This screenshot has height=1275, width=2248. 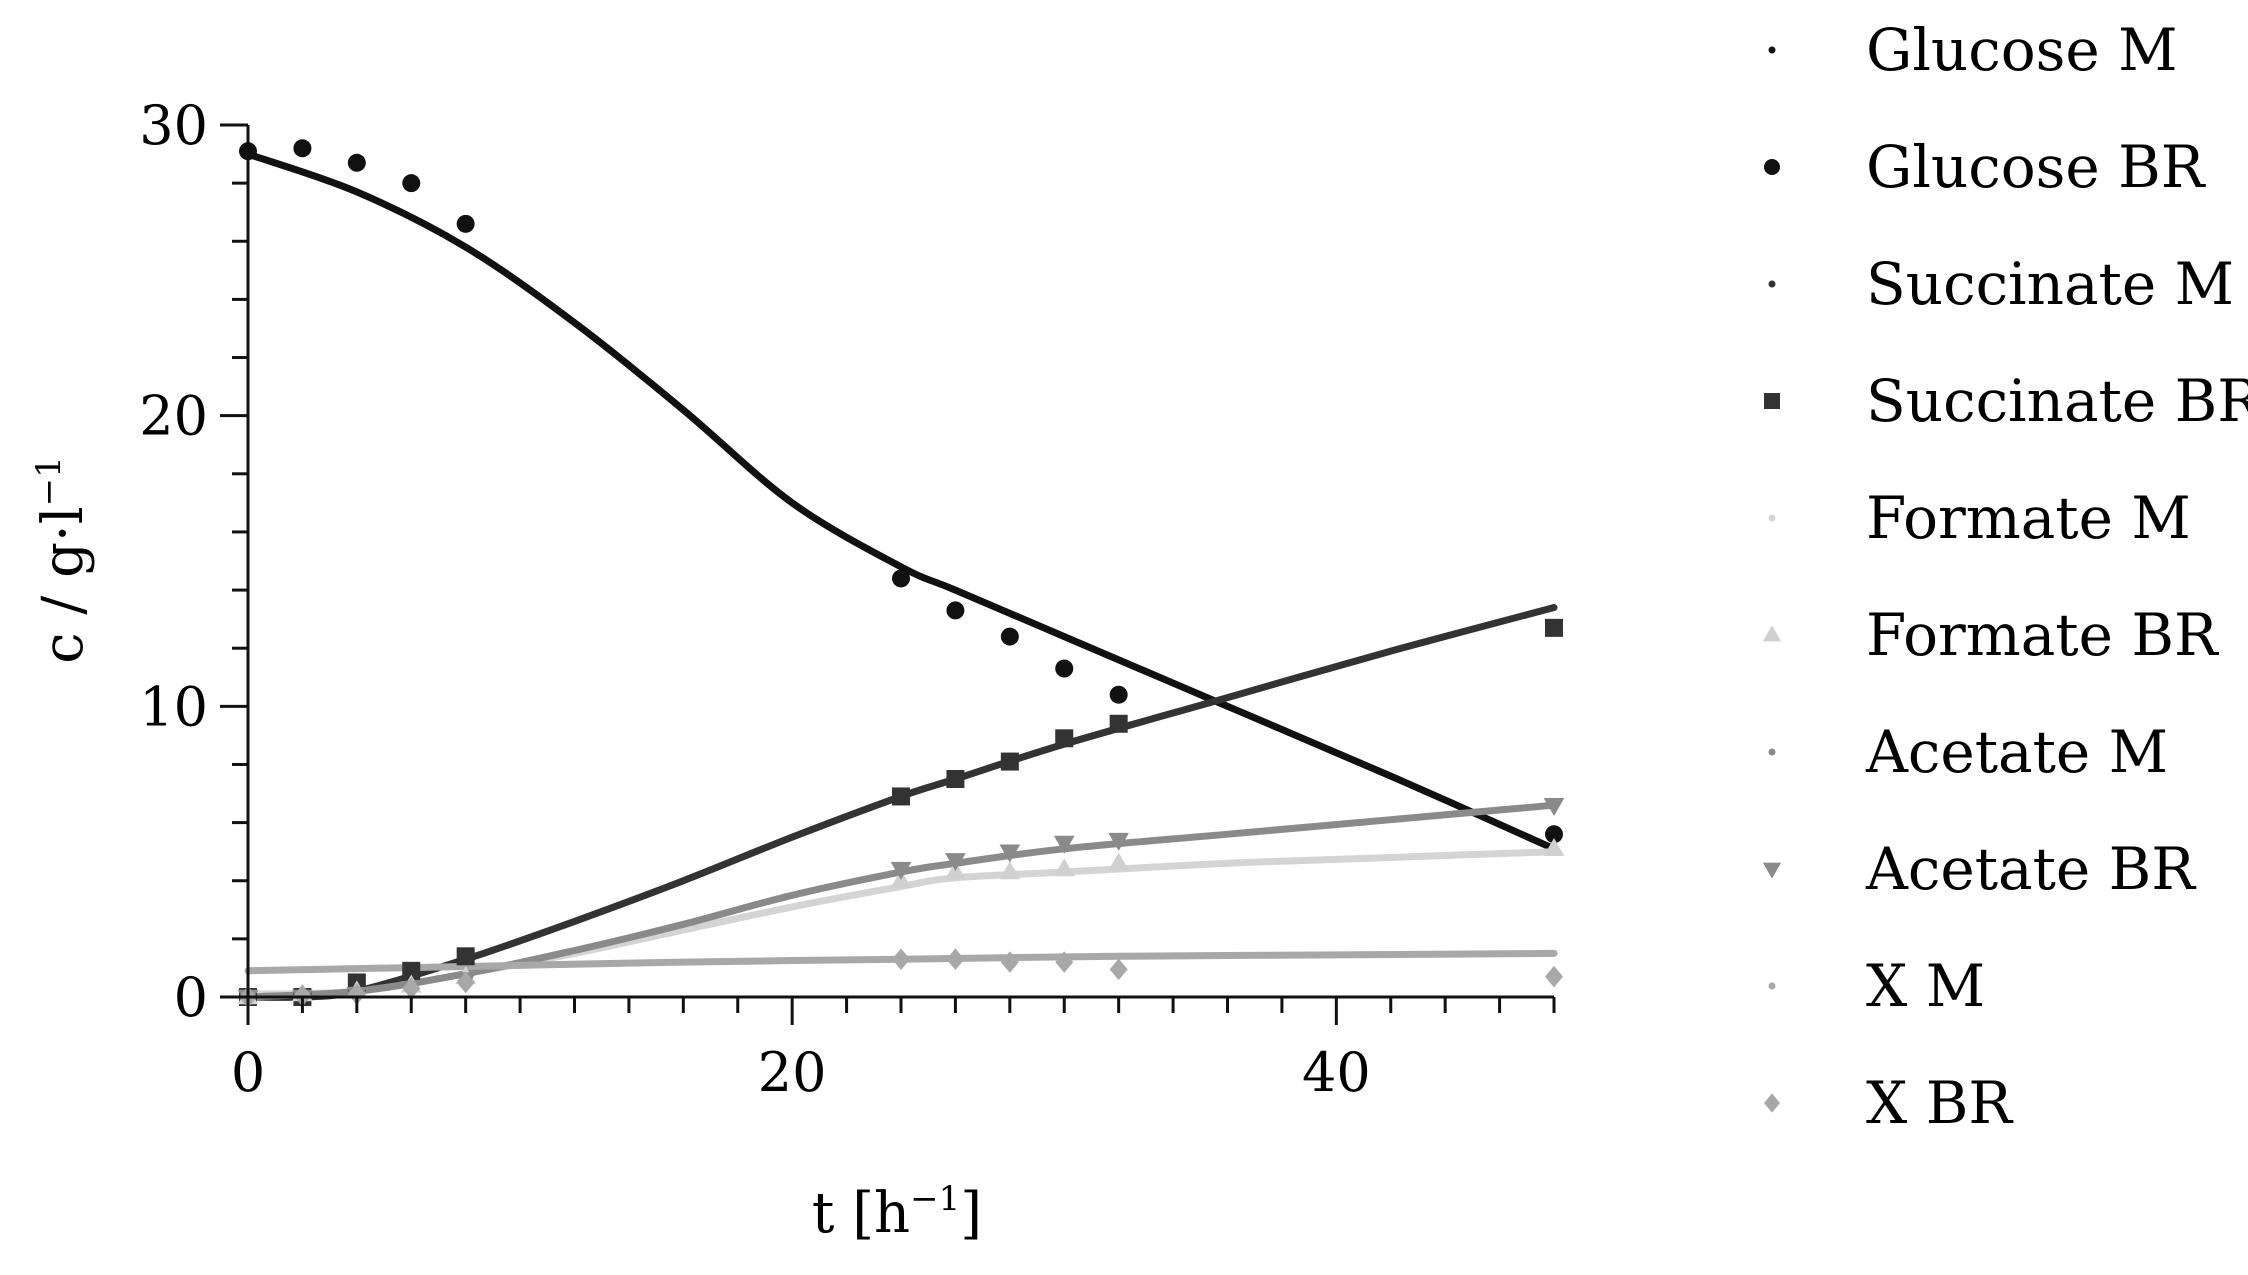 What do you see at coordinates (49, 481) in the screenshot?
I see `y-axis-title-superscript: −1` at bounding box center [49, 481].